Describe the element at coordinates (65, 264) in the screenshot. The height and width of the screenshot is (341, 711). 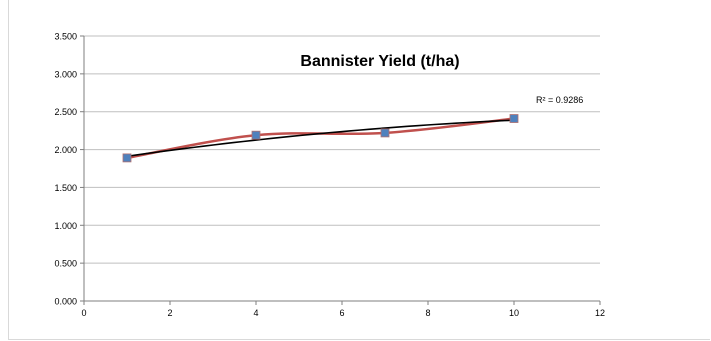
I see `y-tick-label: 0.500` at that location.